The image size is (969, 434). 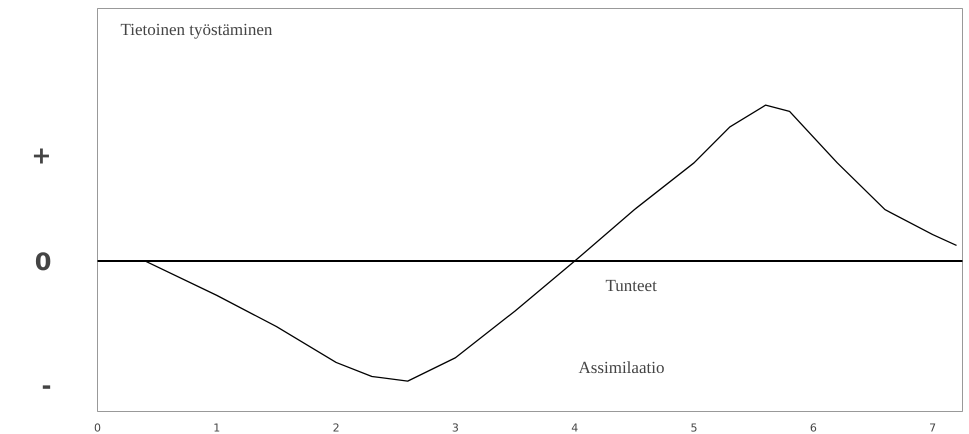 What do you see at coordinates (694, 428) in the screenshot?
I see `x-tick-label: 5` at bounding box center [694, 428].